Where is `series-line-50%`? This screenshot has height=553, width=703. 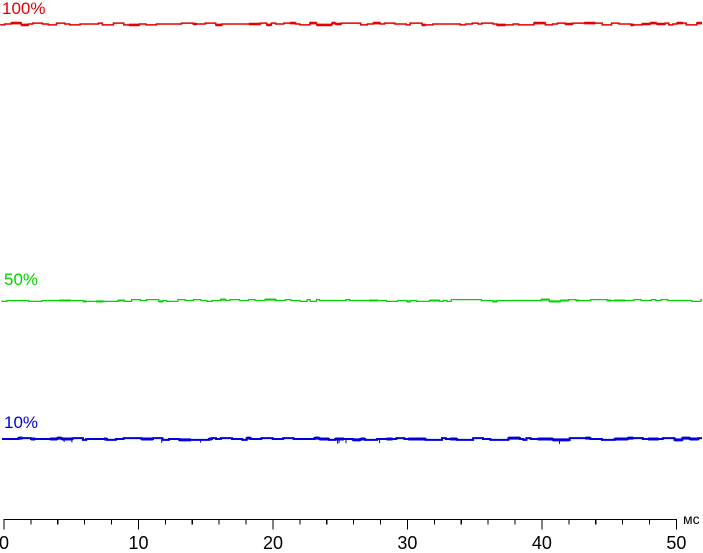 series-line-50% is located at coordinates (351, 300).